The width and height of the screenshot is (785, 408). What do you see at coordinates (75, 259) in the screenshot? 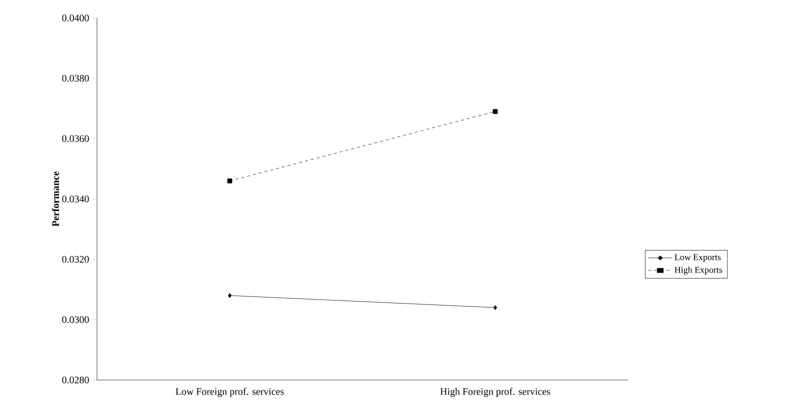
I see `y-tick-label: 0.0320` at bounding box center [75, 259].